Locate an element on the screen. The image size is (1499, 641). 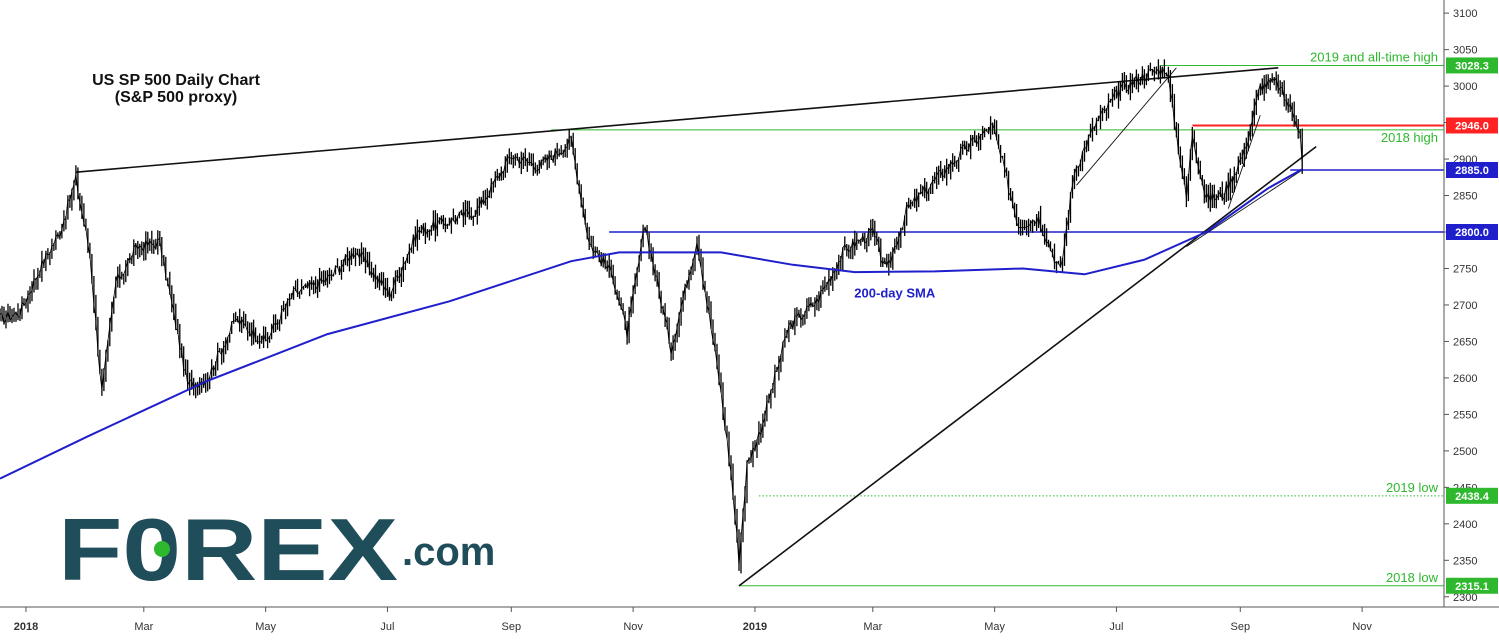
y-tick-label: 2400 is located at coordinates (1465, 525).